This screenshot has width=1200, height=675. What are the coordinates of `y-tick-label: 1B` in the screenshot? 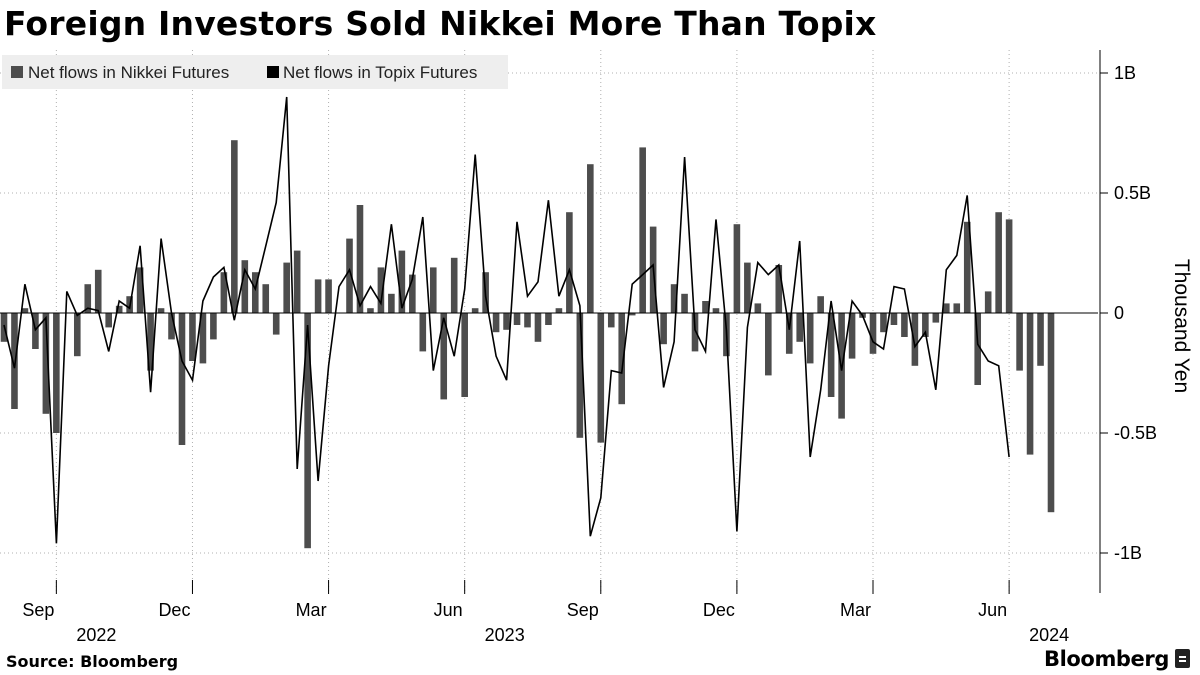 It's located at (1125, 73).